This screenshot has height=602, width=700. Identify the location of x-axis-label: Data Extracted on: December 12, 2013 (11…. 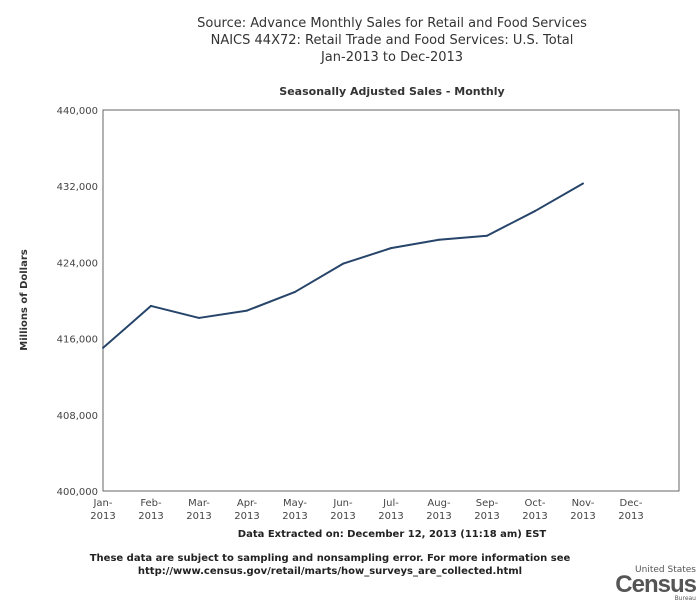
(392, 534).